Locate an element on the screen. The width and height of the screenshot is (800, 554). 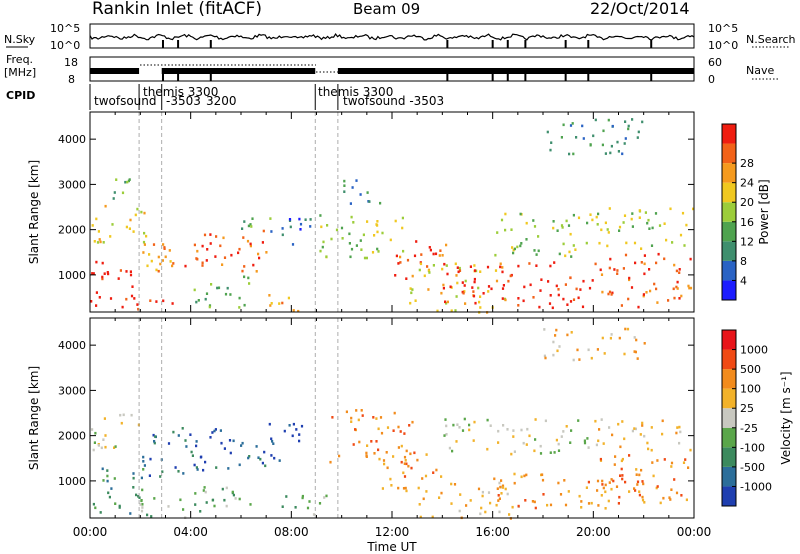
y-tick-label: 4000 is located at coordinates (72, 345).